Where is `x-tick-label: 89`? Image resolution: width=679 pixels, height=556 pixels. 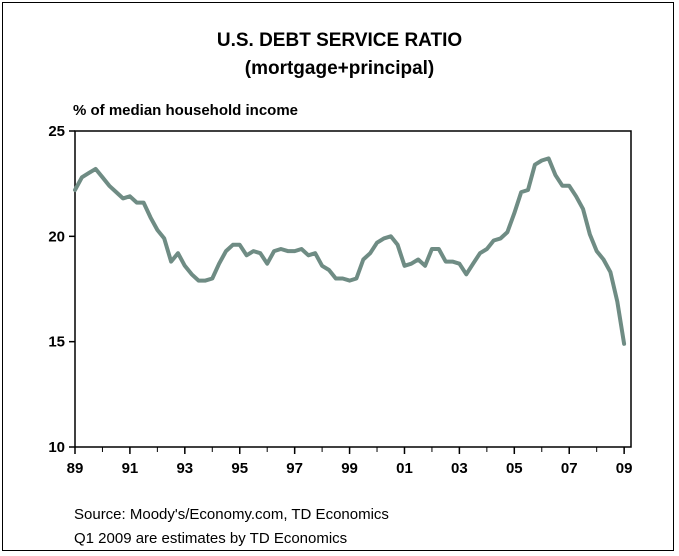
x-tick-label: 89 is located at coordinates (75, 468).